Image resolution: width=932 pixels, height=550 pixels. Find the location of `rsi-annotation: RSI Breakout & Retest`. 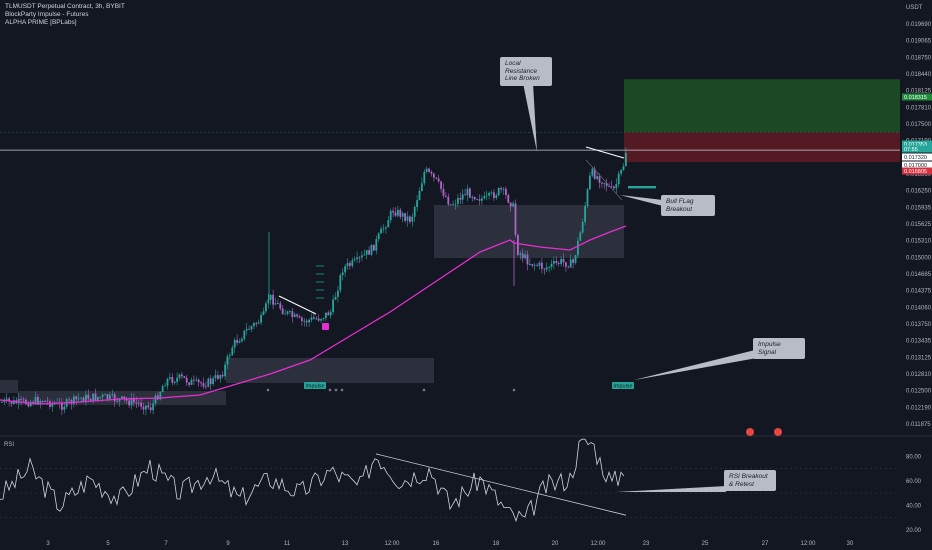

rsi-annotation: RSI Breakout & Retest is located at coordinates (750, 480).